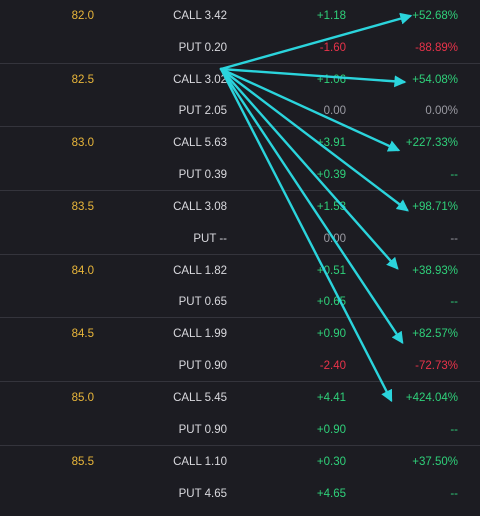 This screenshot has width=480, height=516. Describe the element at coordinates (436, 366) in the screenshot. I see `put-change-percent: -72.73%` at that location.